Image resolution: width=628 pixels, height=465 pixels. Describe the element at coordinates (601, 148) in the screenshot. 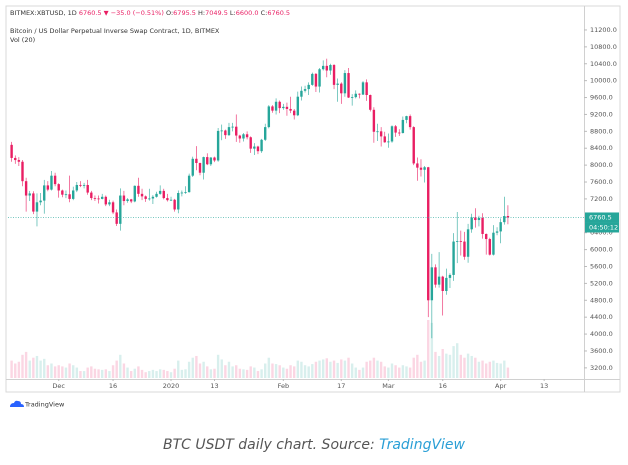

I see `y-tick-label: 8400.0` at that location.